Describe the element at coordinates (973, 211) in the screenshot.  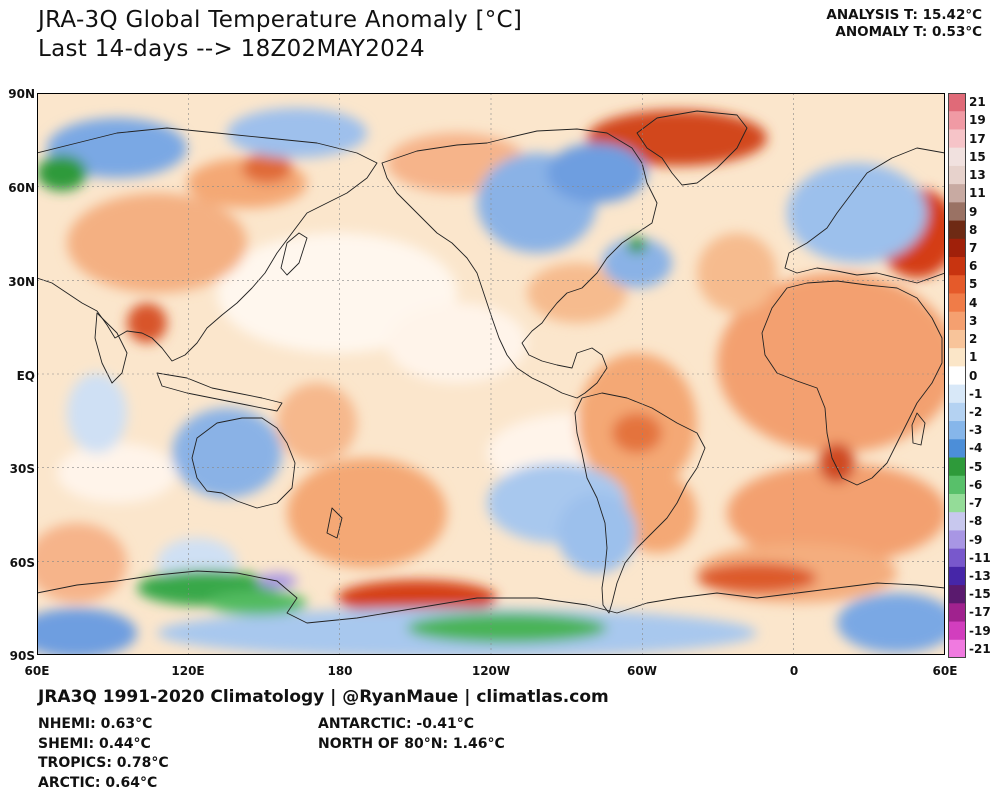
I see `colorbar-label: 9` at that location.